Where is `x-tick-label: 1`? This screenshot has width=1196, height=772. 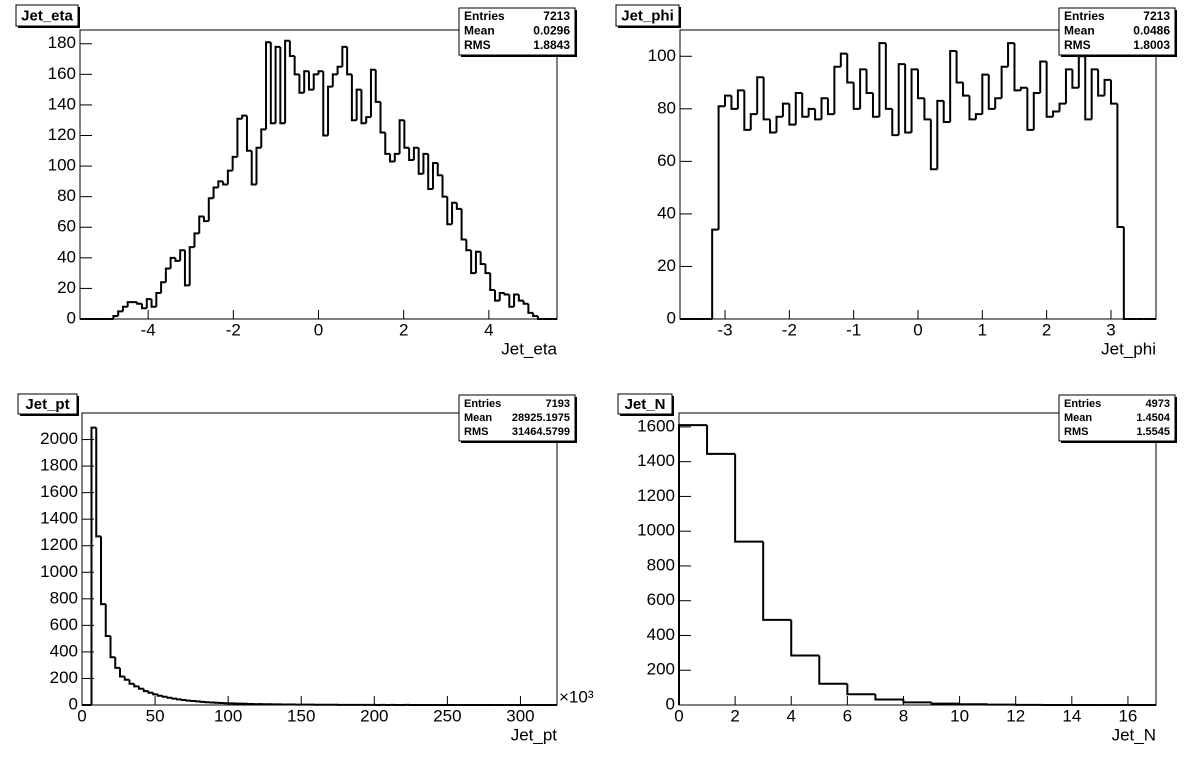
x-tick-label: 1 is located at coordinates (982, 329).